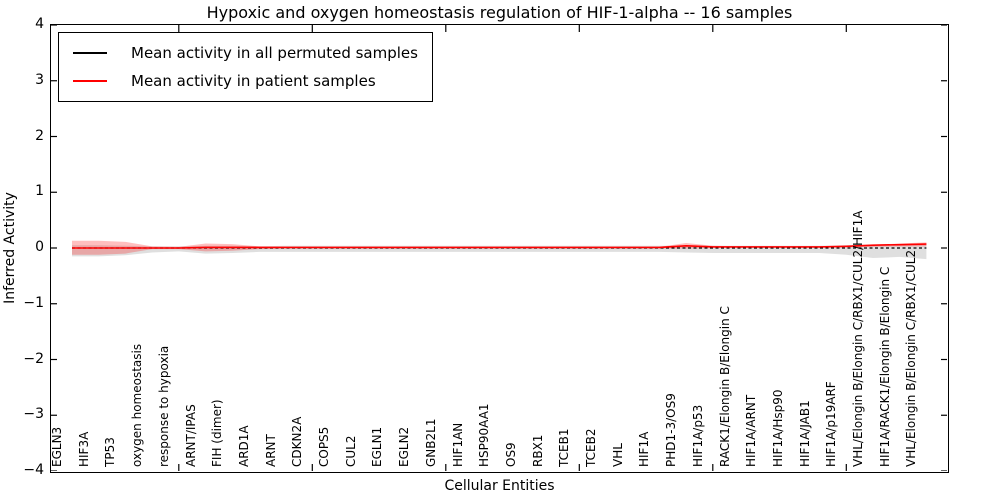  Describe the element at coordinates (39, 24) in the screenshot. I see `y-tick-label: 4` at that location.